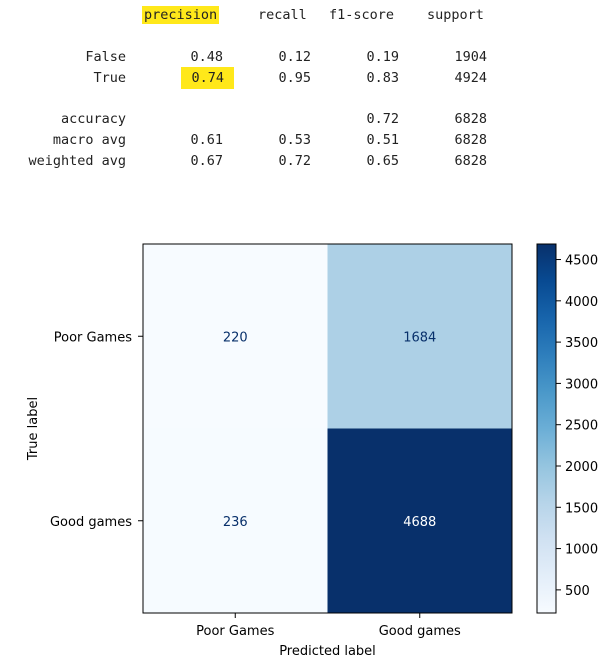 Image resolution: width=612 pixels, height=663 pixels. Describe the element at coordinates (581, 508) in the screenshot. I see `colorbar-tick-label: 1500` at that location.